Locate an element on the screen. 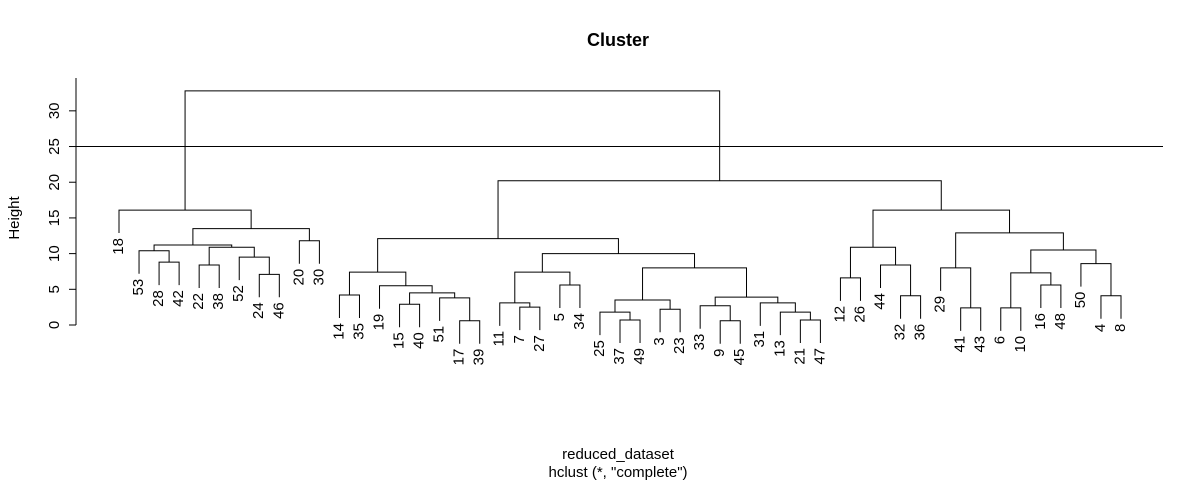  leaf-label: 21 is located at coordinates (799, 356).